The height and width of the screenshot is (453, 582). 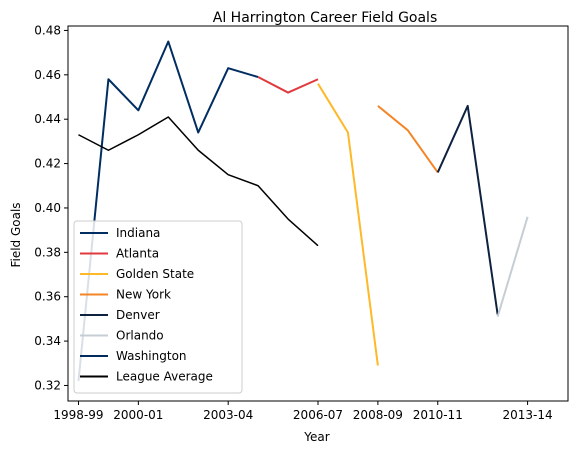 I want to click on x-axis-label: Year, so click(x=316, y=437).